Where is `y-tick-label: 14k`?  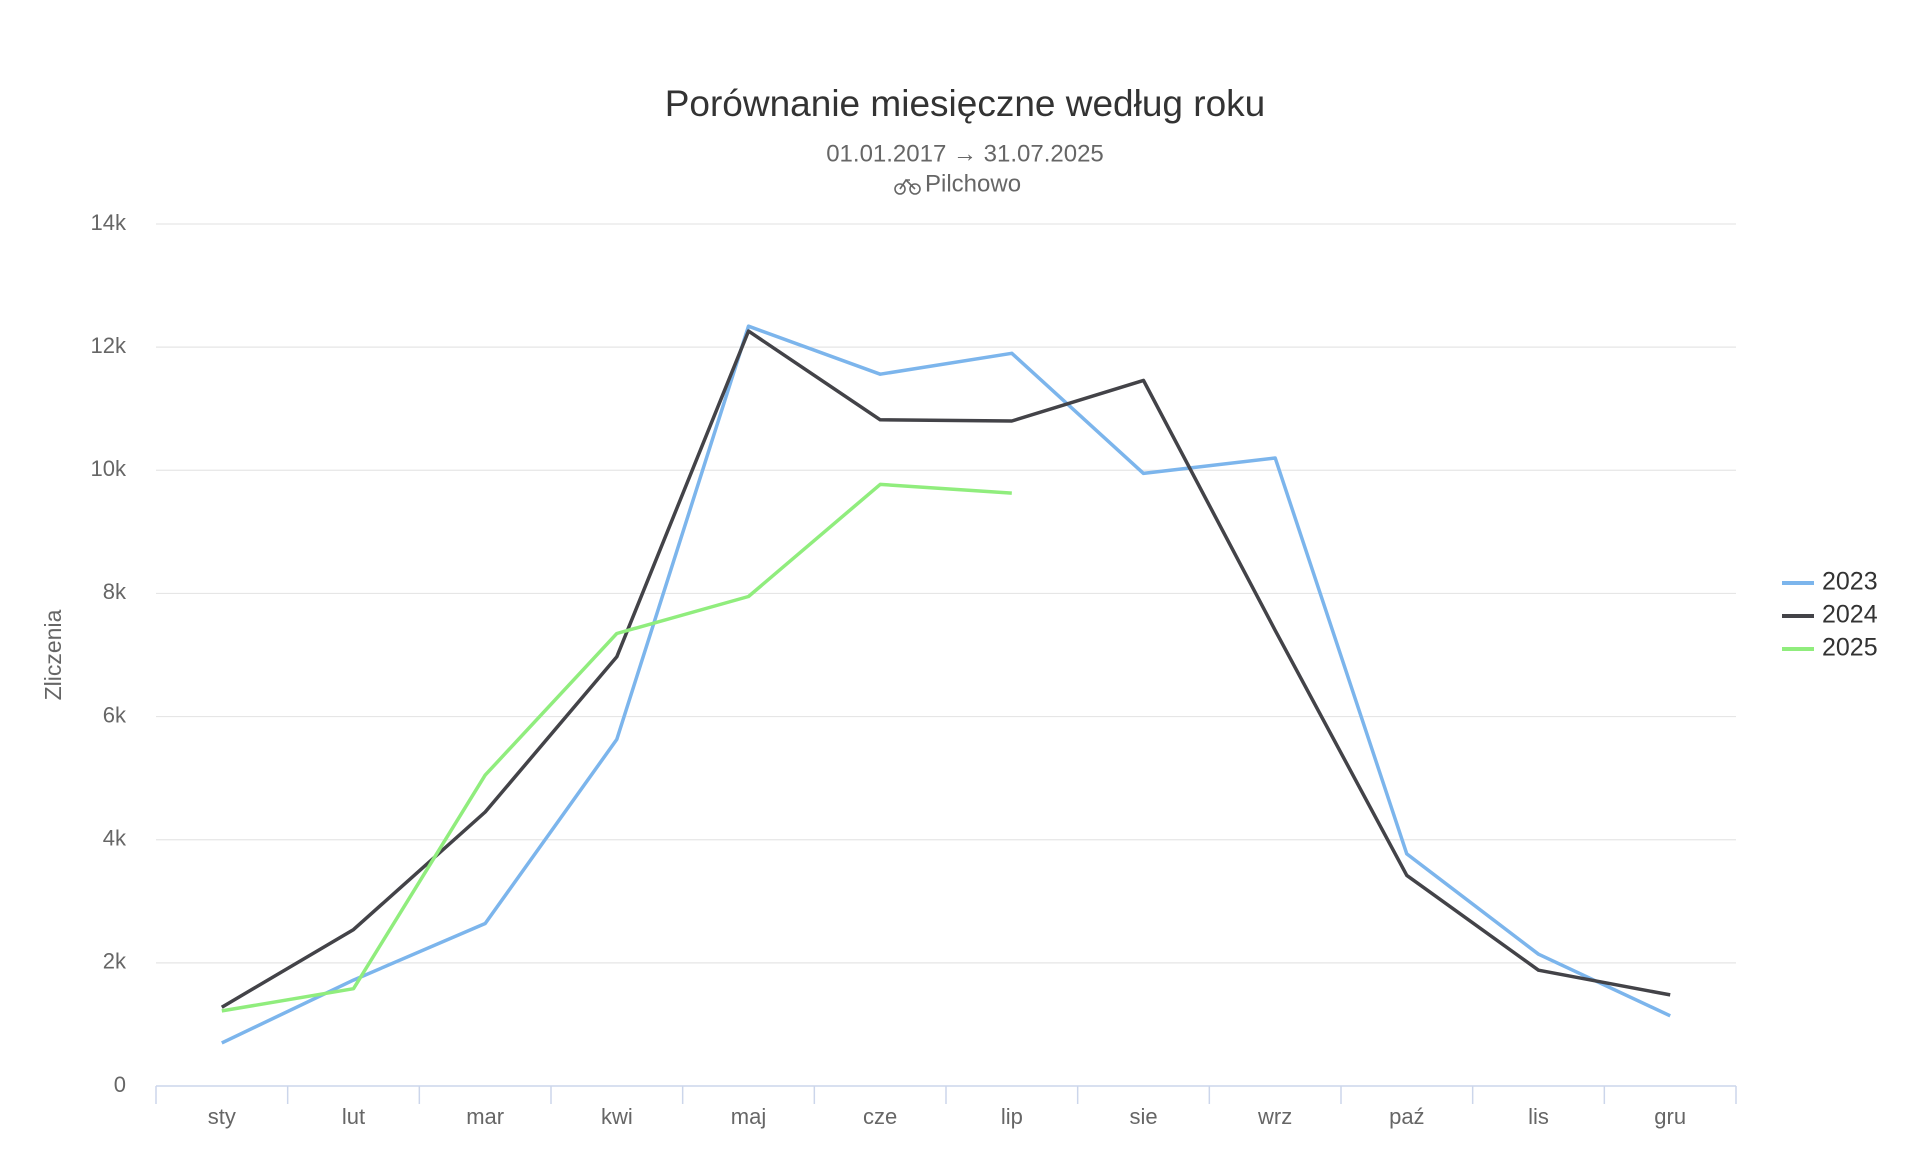
y-tick-label: 14k is located at coordinates (109, 222).